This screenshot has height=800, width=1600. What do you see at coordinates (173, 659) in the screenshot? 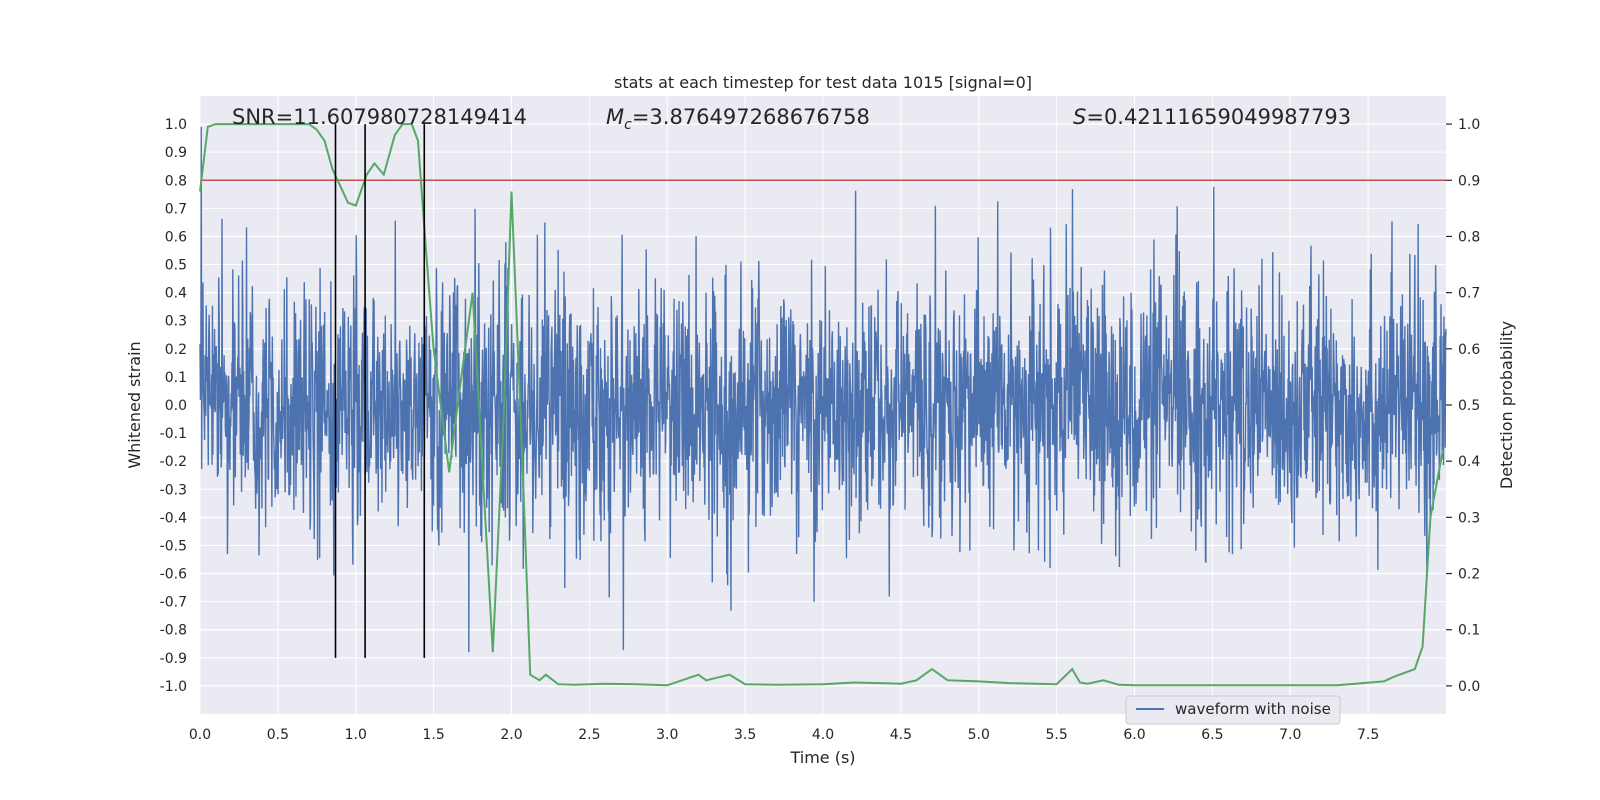
I see `y-tick-label: -0.9` at bounding box center [173, 659].